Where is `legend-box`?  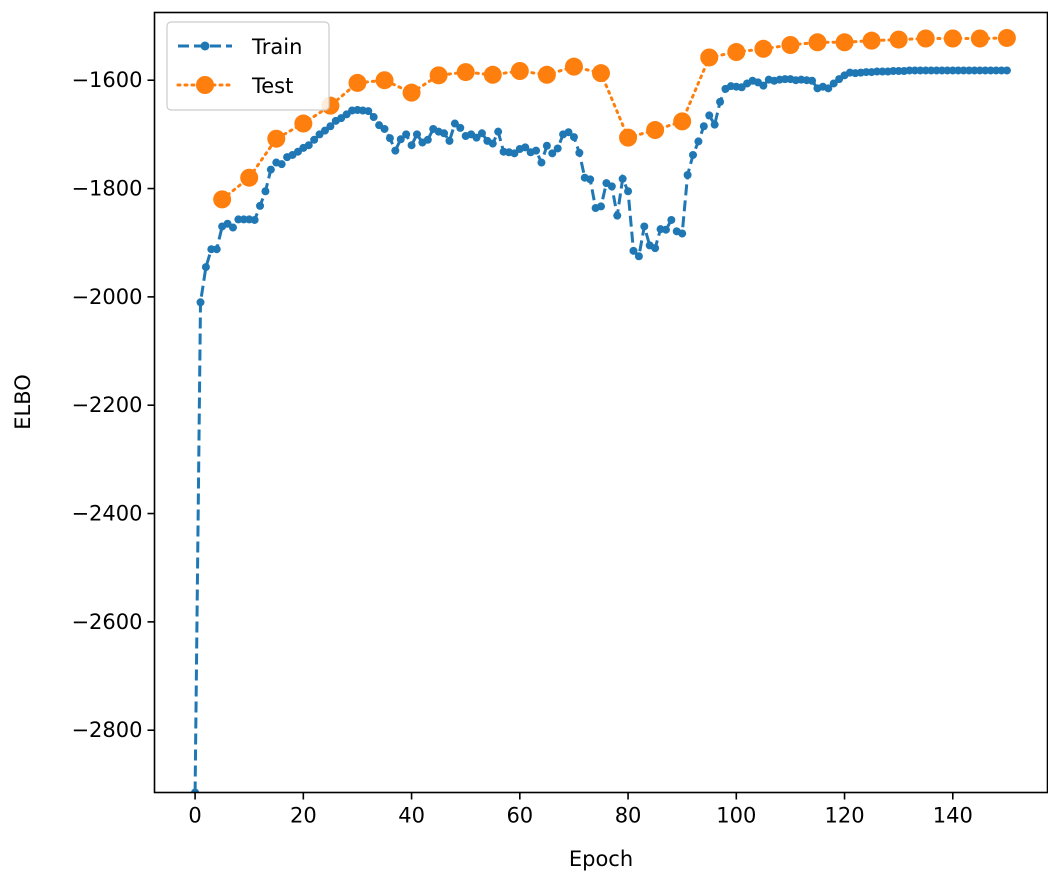
legend-box is located at coordinates (248, 66).